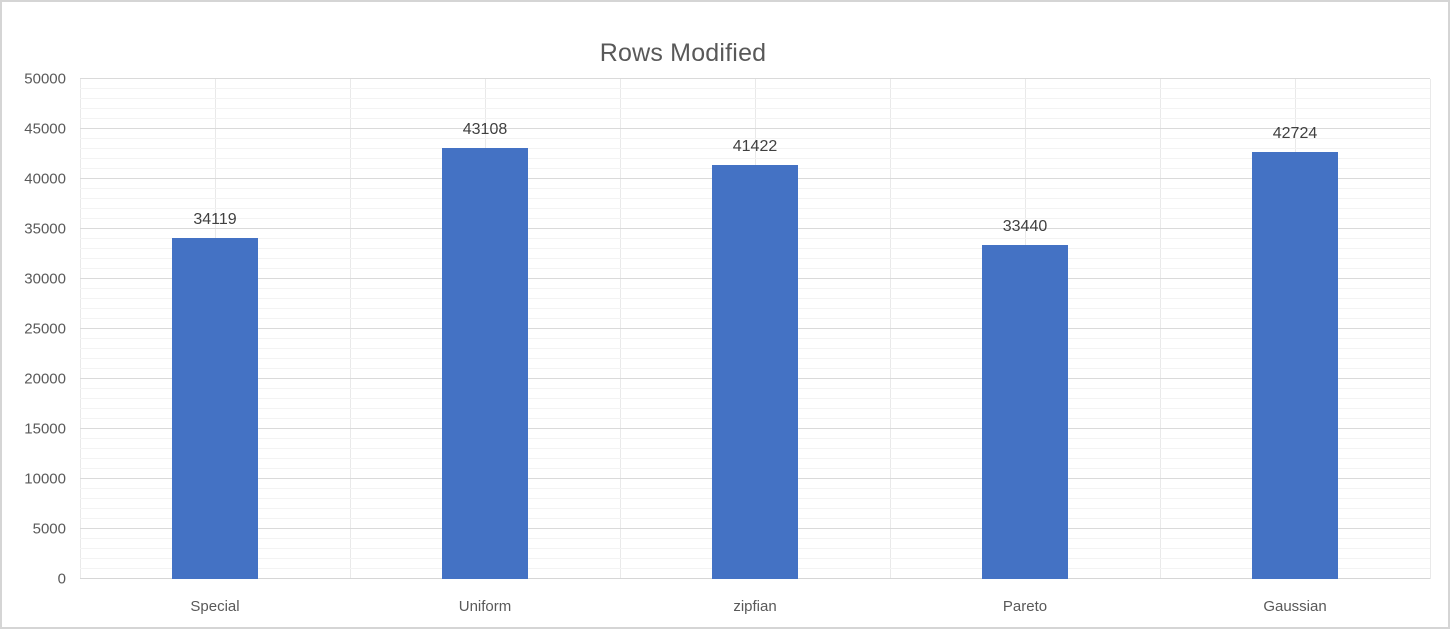  What do you see at coordinates (1295, 133) in the screenshot?
I see `bar-value-label: 42724` at bounding box center [1295, 133].